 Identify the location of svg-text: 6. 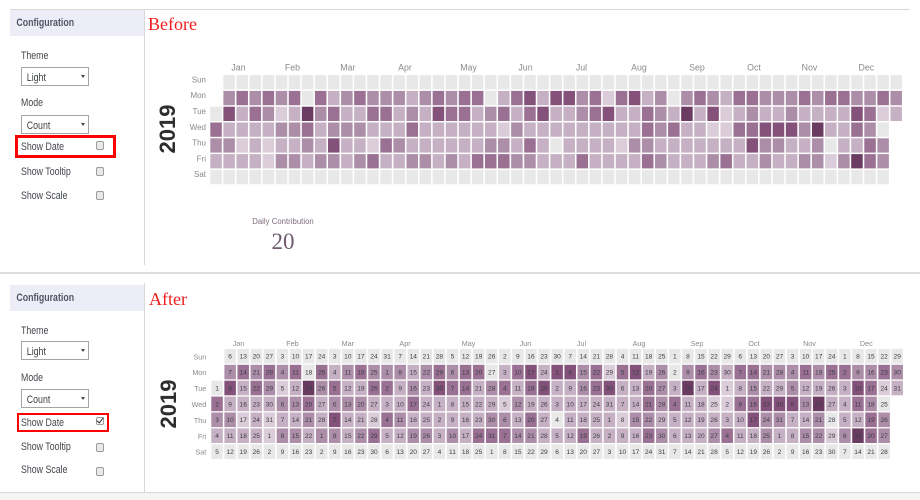
(845, 436).